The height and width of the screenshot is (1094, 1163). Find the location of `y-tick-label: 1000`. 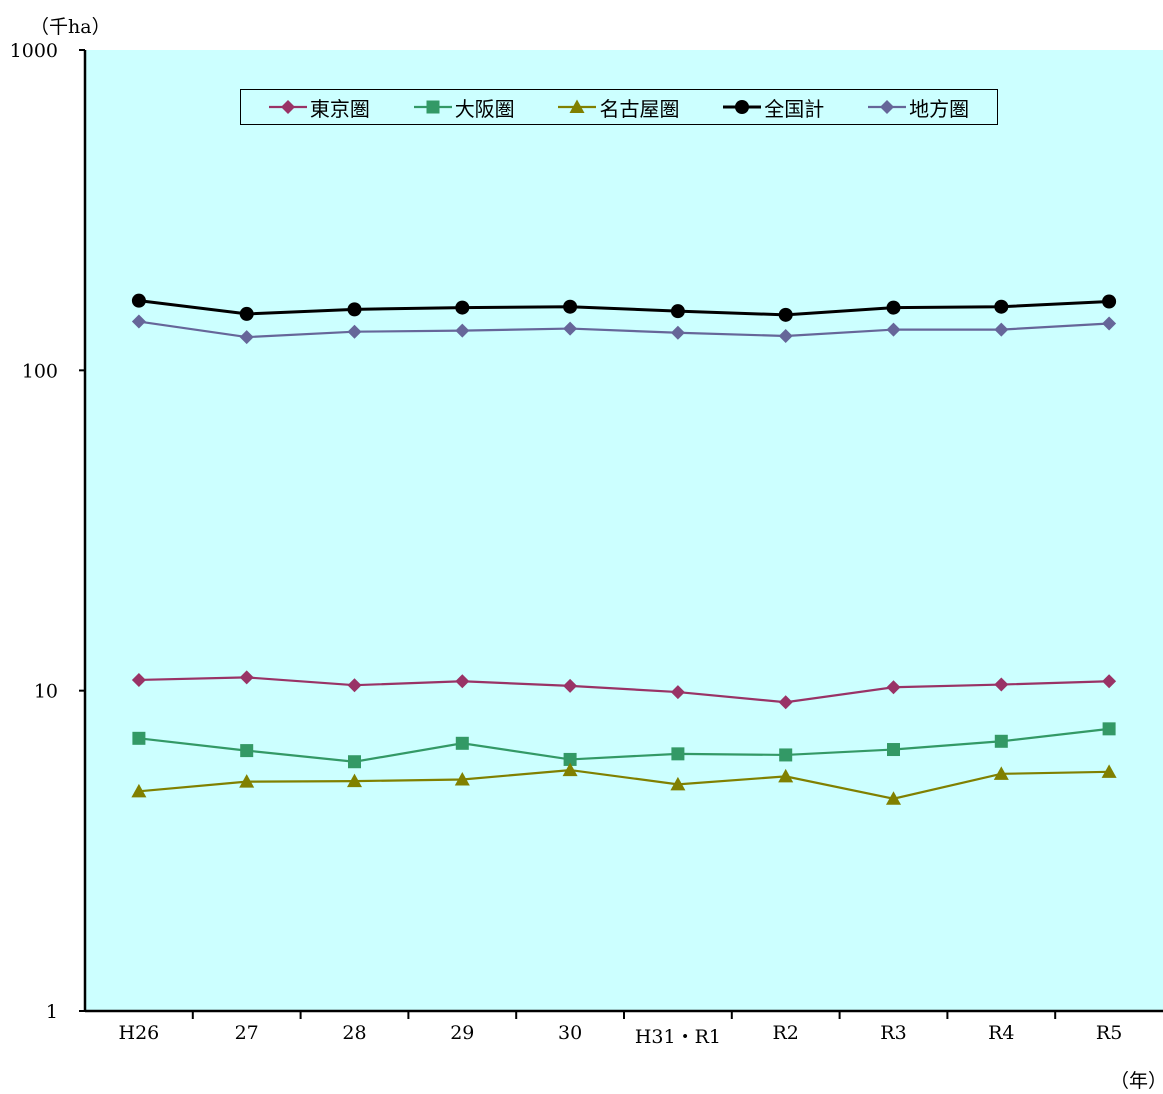

y-tick-label: 1000 is located at coordinates (34, 51).